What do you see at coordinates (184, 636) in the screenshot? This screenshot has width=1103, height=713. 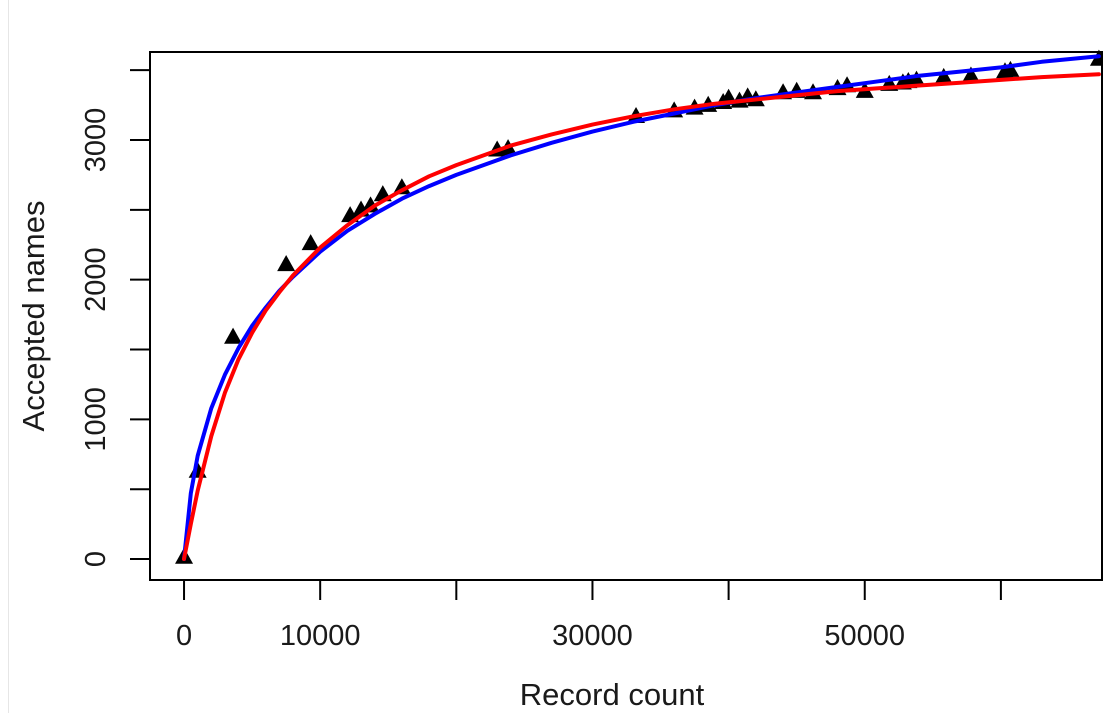 I see `x-tick-label: 0` at bounding box center [184, 636].